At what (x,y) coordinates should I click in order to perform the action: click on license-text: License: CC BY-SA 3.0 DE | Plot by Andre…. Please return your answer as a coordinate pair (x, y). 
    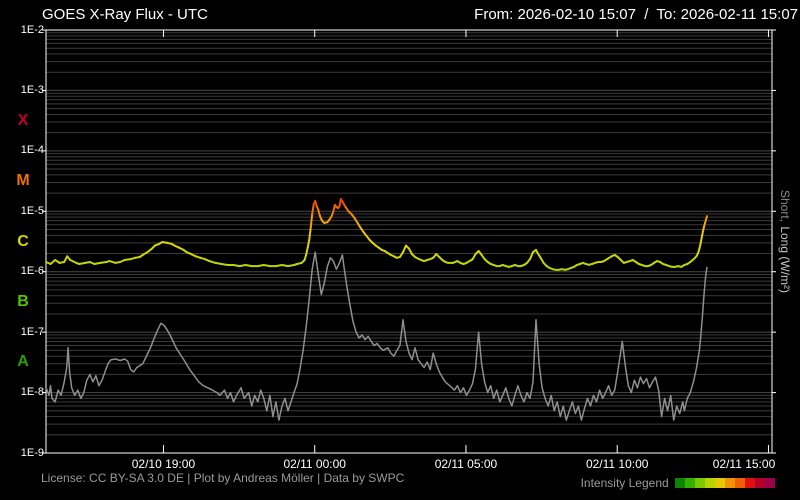
    Looking at the image, I should click on (223, 478).